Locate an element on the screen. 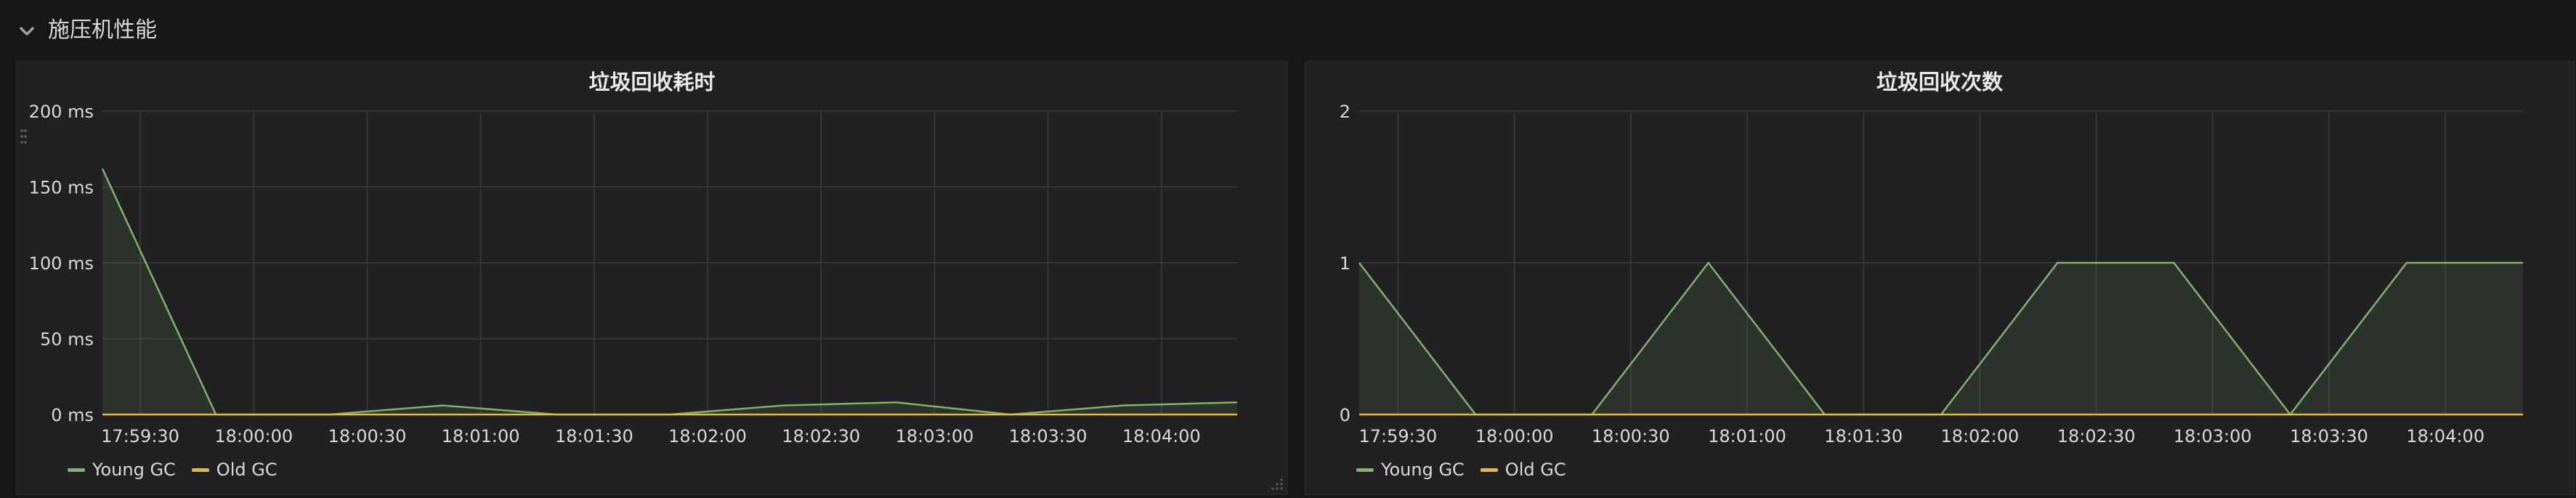  y-tick-label: 1 is located at coordinates (1345, 263).